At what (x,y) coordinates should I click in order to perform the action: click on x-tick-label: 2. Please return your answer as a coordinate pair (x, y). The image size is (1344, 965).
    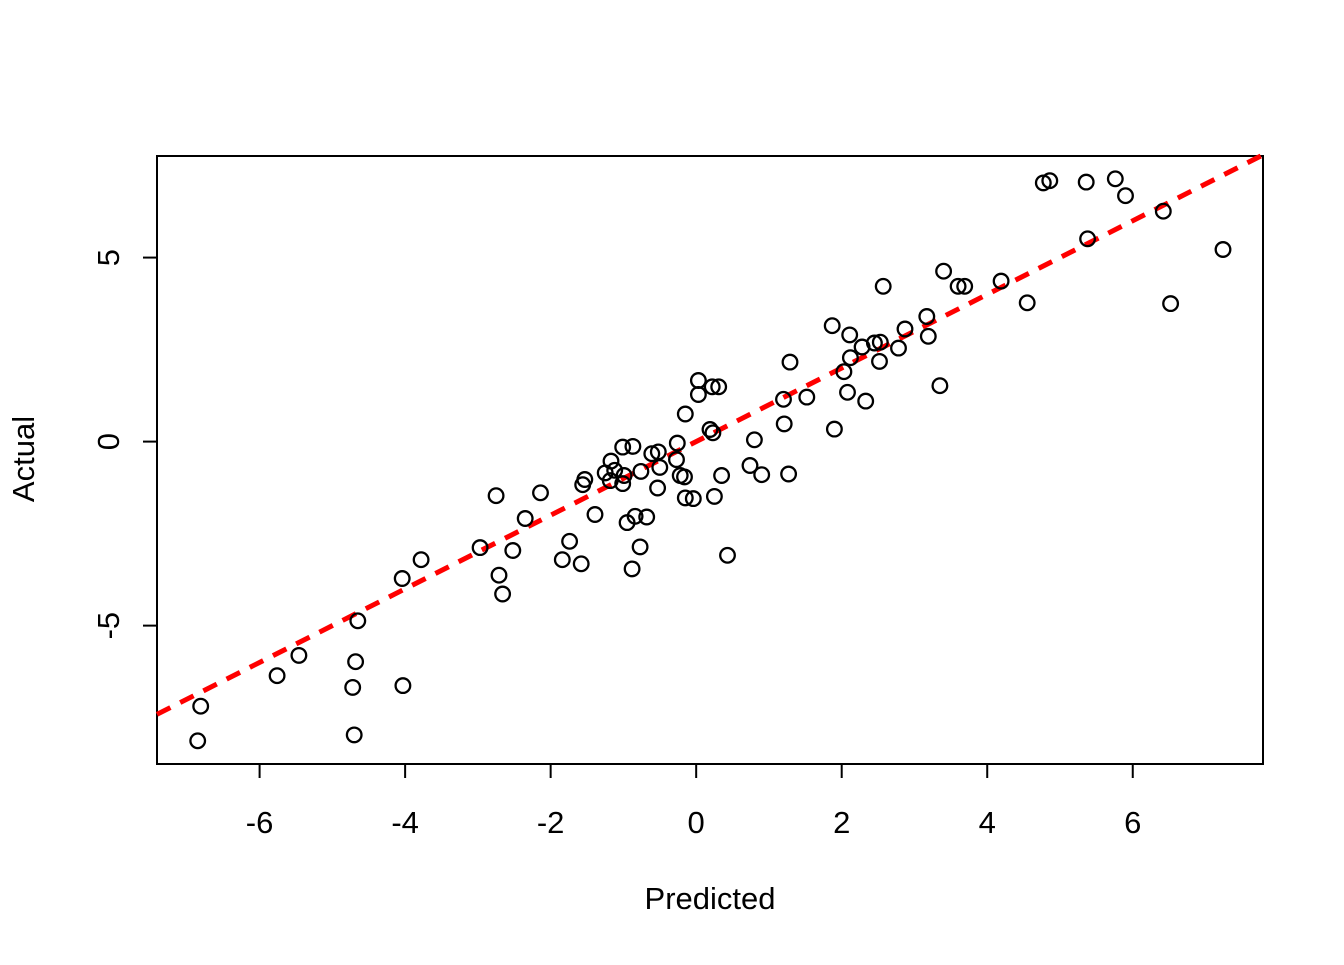
    Looking at the image, I should click on (841, 822).